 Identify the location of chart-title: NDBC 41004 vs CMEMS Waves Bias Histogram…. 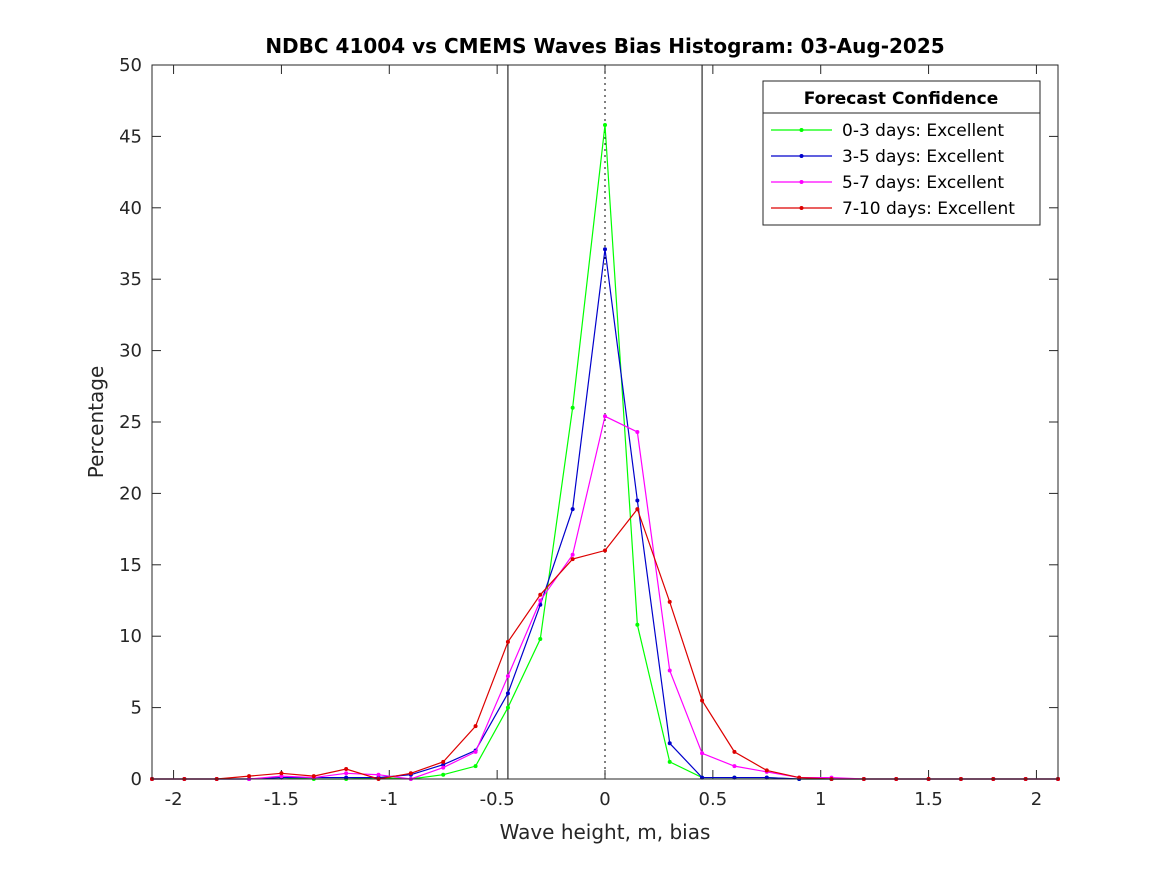
(604, 46).